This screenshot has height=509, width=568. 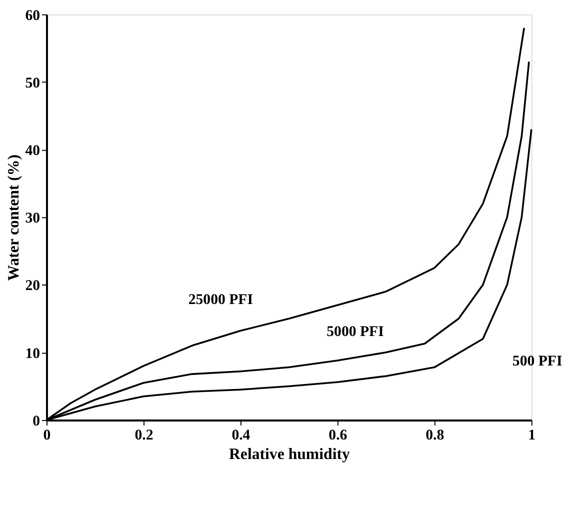 I want to click on x-tick-label: 0, so click(x=47, y=435).